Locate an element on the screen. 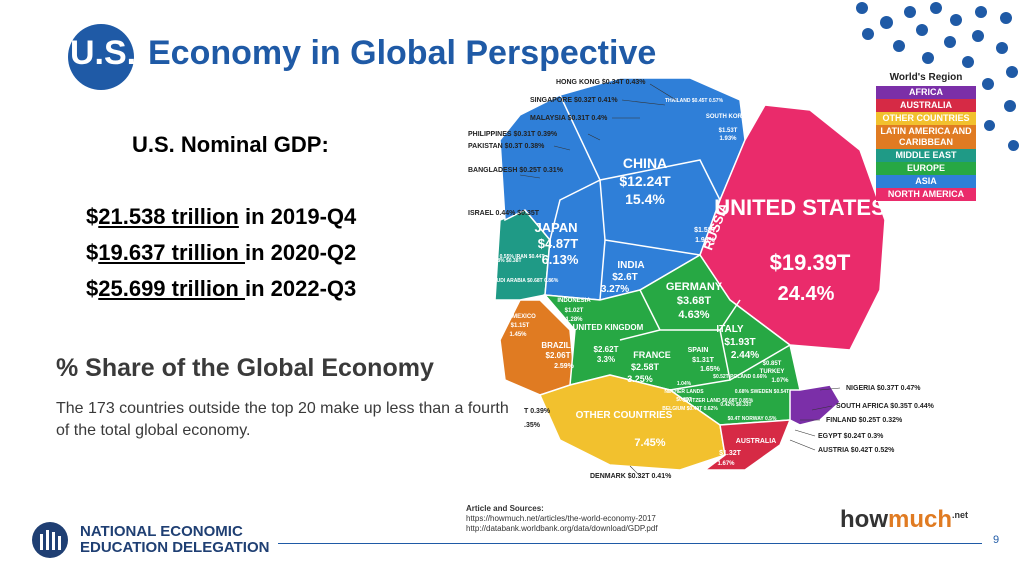  region-africa is located at coordinates (815, 405).